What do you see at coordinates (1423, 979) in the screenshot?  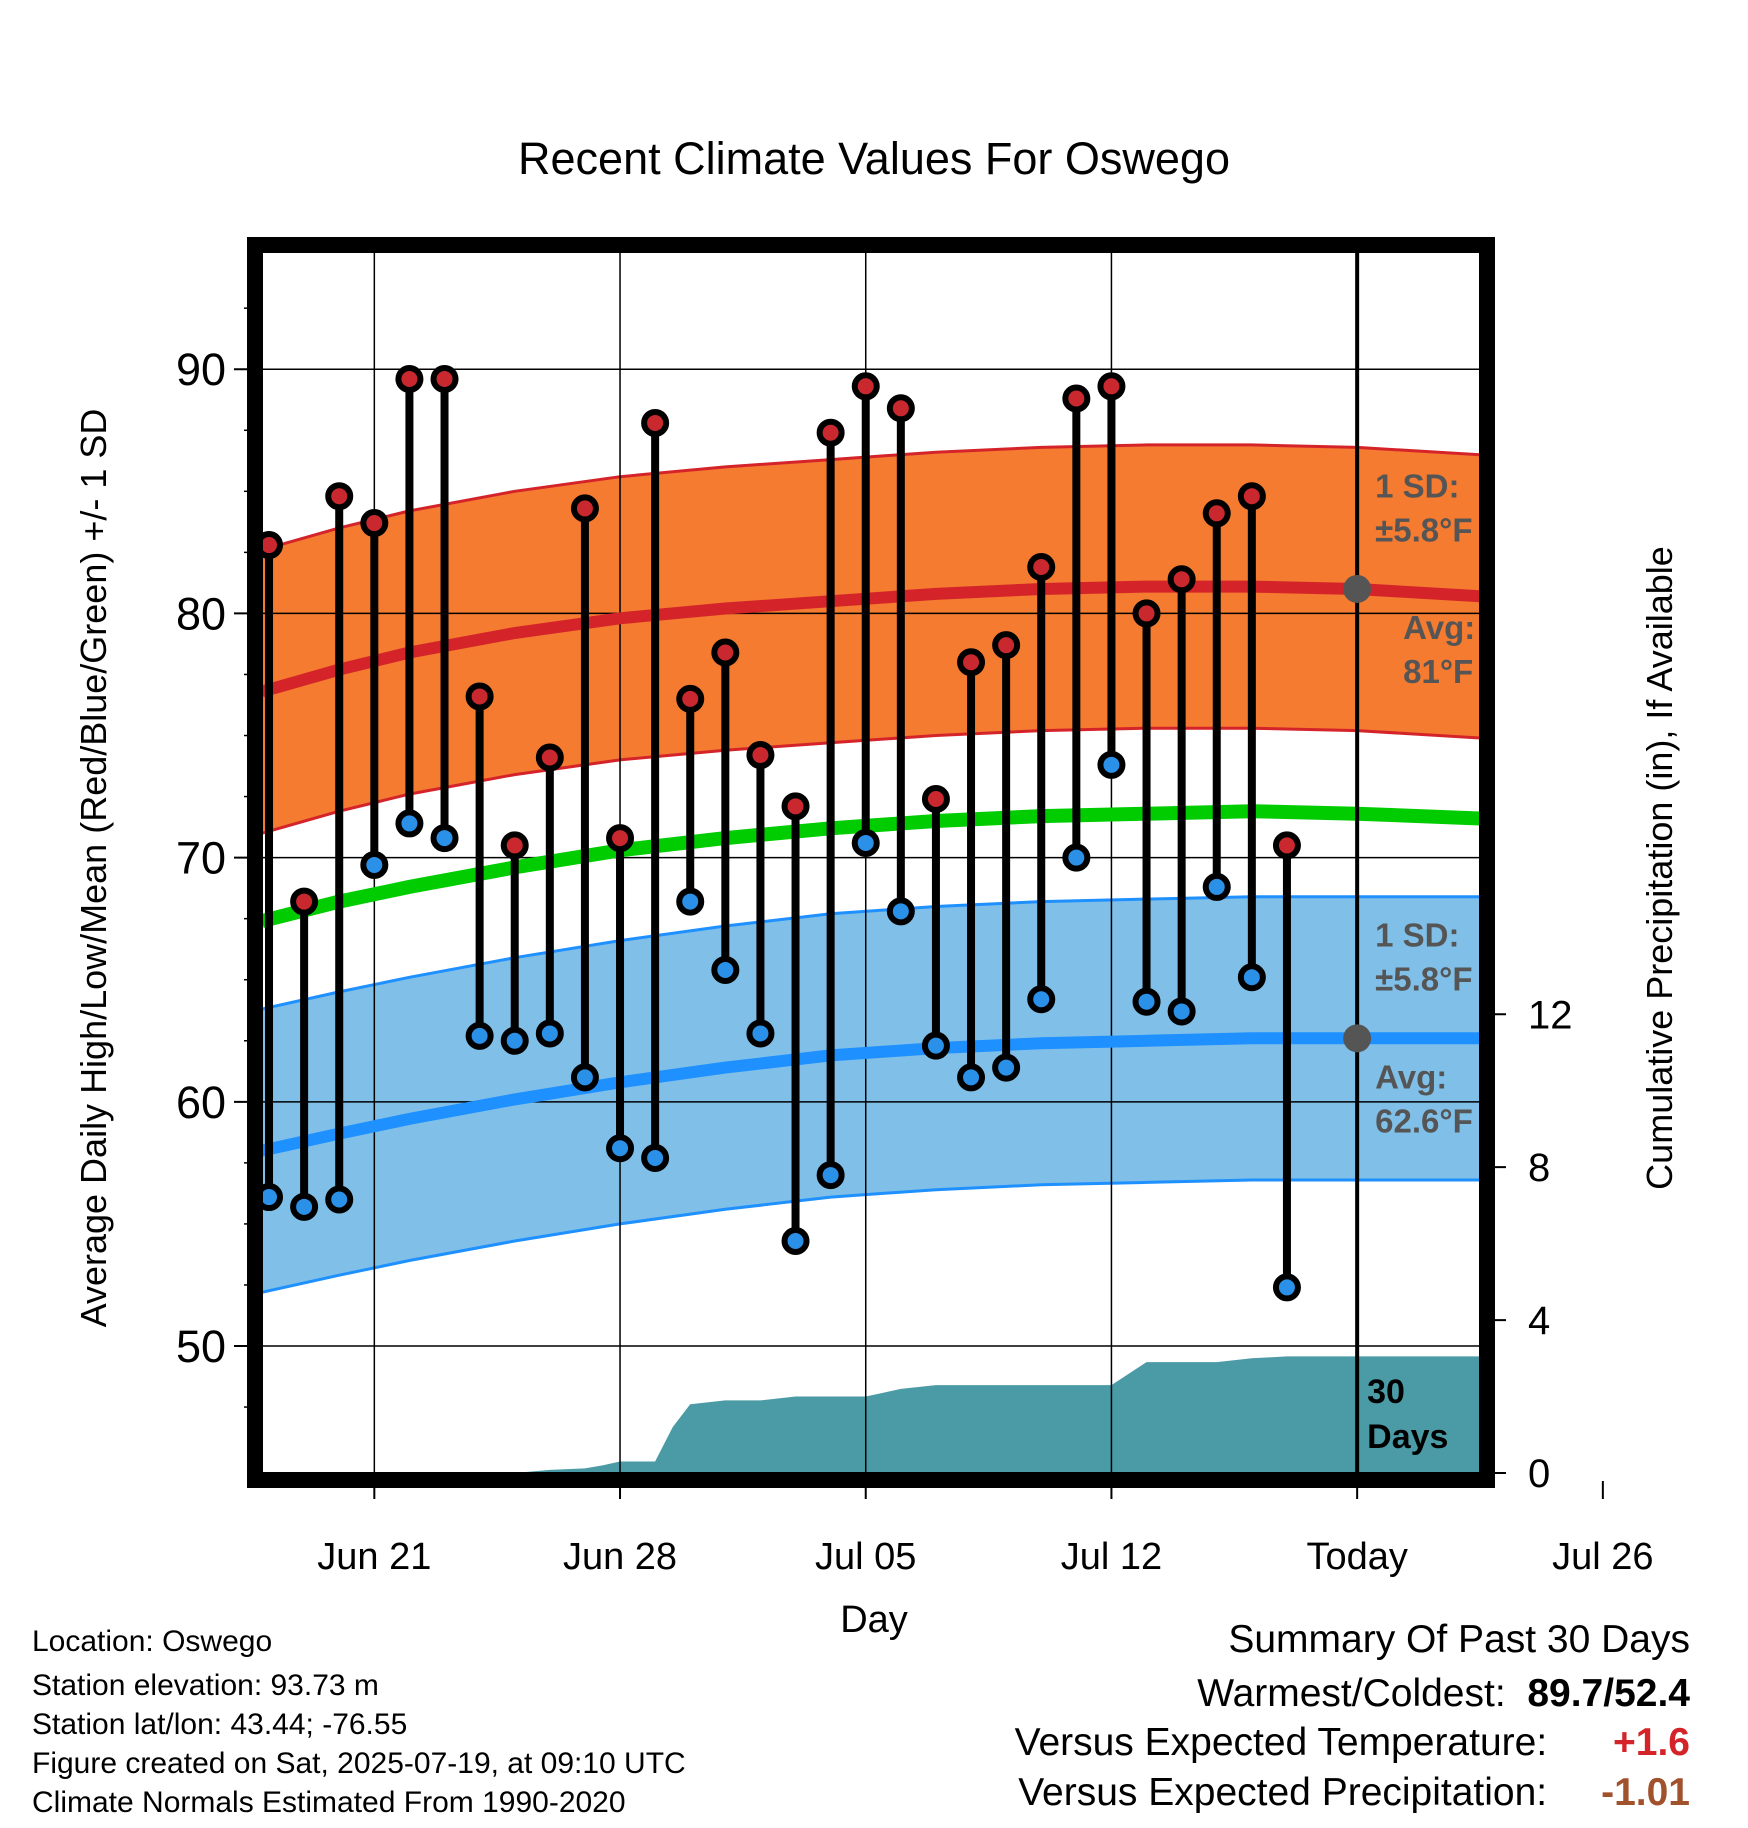 I see `sd-low-value: ±5.8°F` at bounding box center [1423, 979].